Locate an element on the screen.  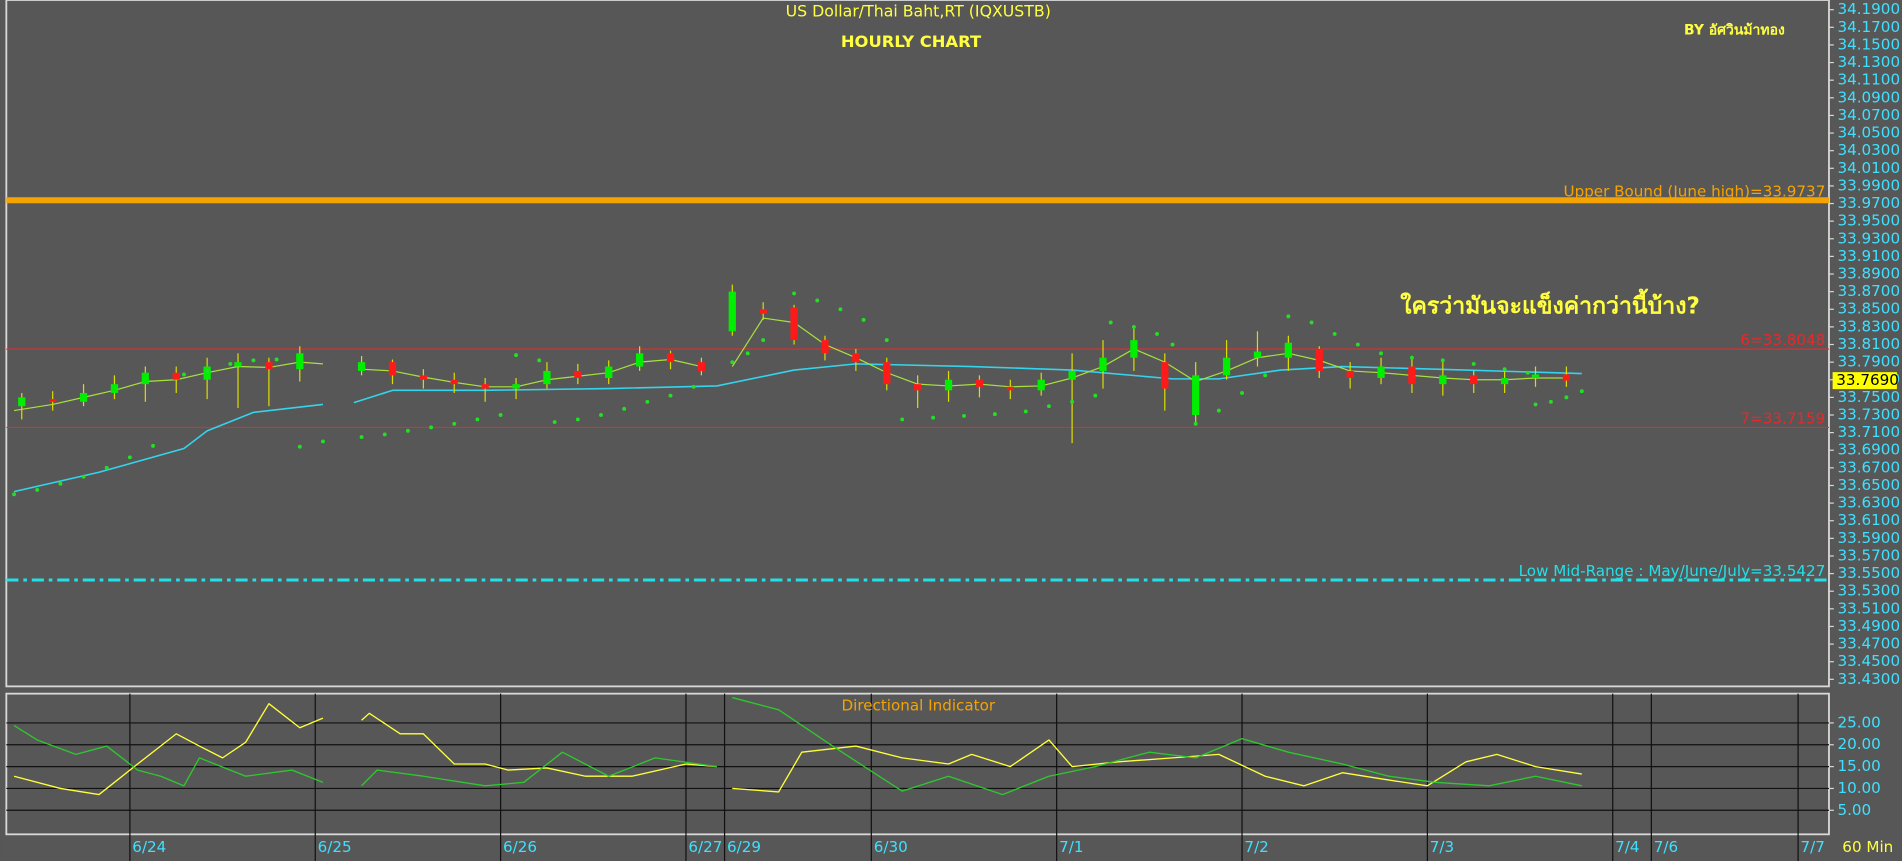
y-tick-label: 33.8900 is located at coordinates (1868, 274).